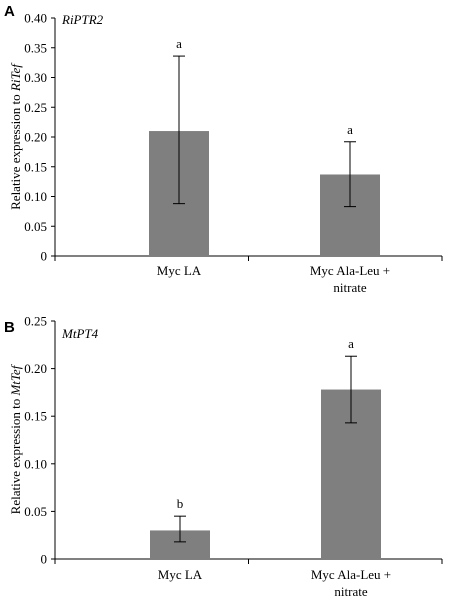 This screenshot has width=454, height=608. Describe the element at coordinates (80, 333) in the screenshot. I see `chart-title: MtPT4` at that location.